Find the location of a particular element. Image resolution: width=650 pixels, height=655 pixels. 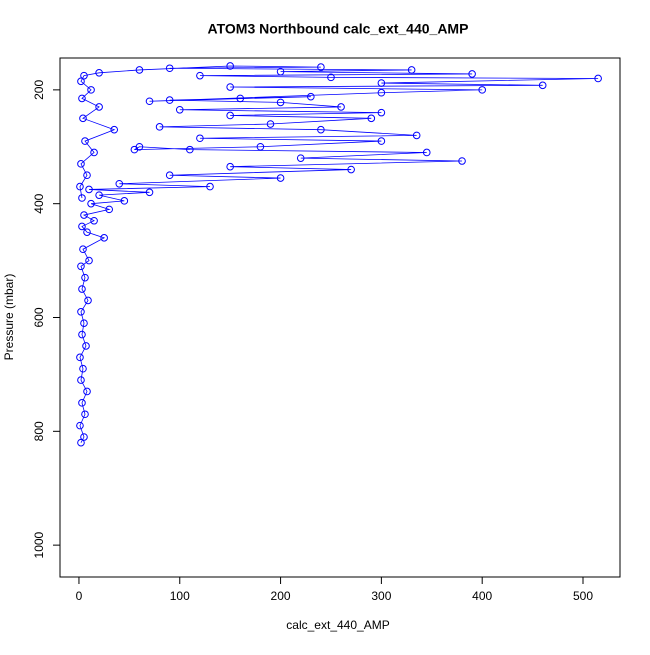

x-tick-label: 400 is located at coordinates (482, 596).